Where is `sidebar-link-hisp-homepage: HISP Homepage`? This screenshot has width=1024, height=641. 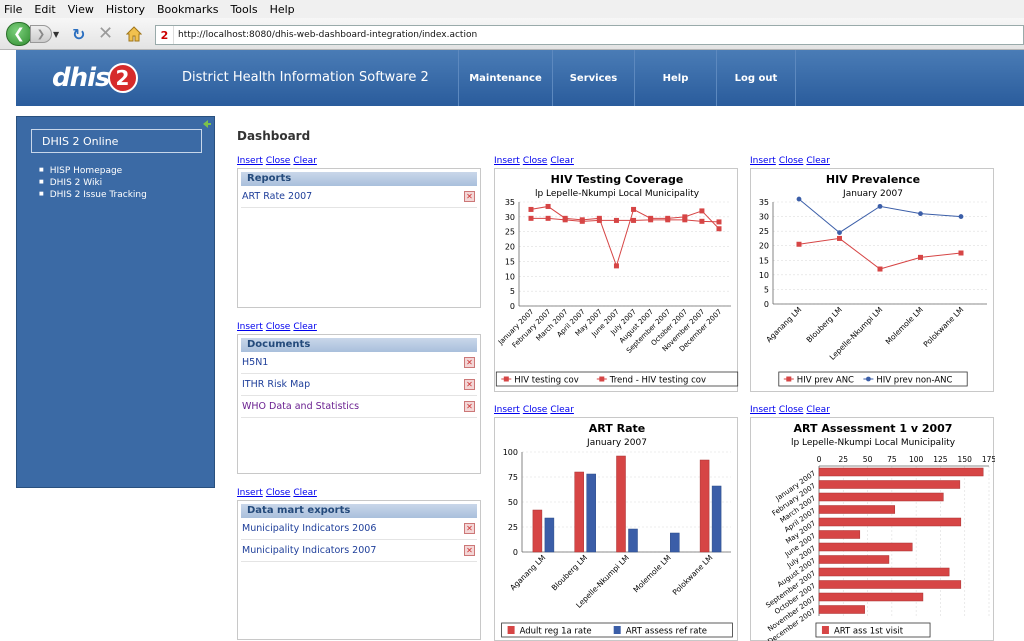 sidebar-link-hisp-homepage: HISP Homepage is located at coordinates (93, 171).